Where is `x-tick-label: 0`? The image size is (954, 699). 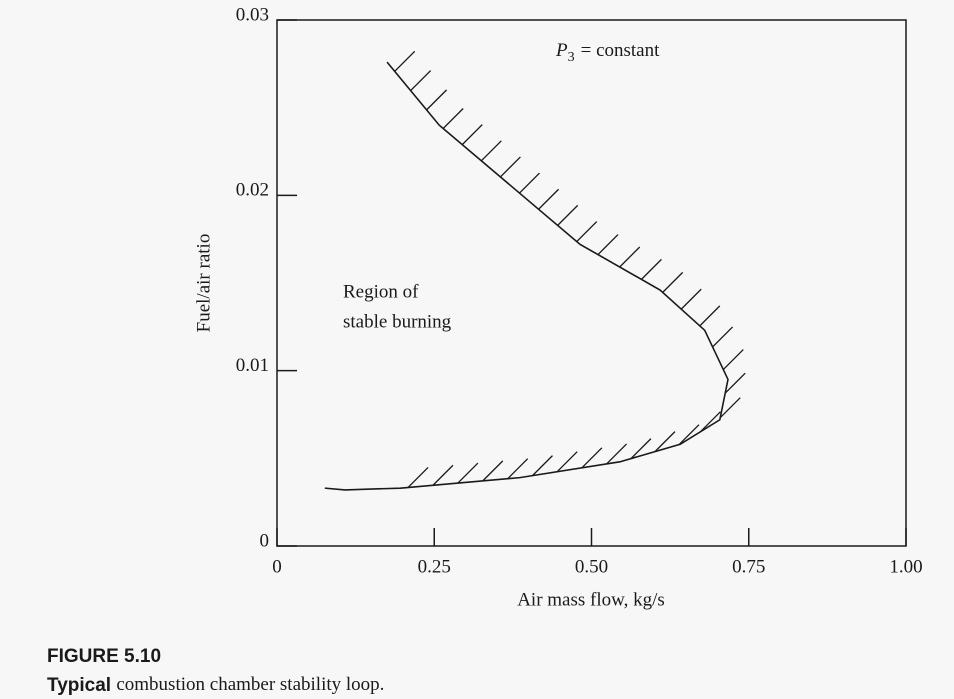 x-tick-label: 0 is located at coordinates (277, 566).